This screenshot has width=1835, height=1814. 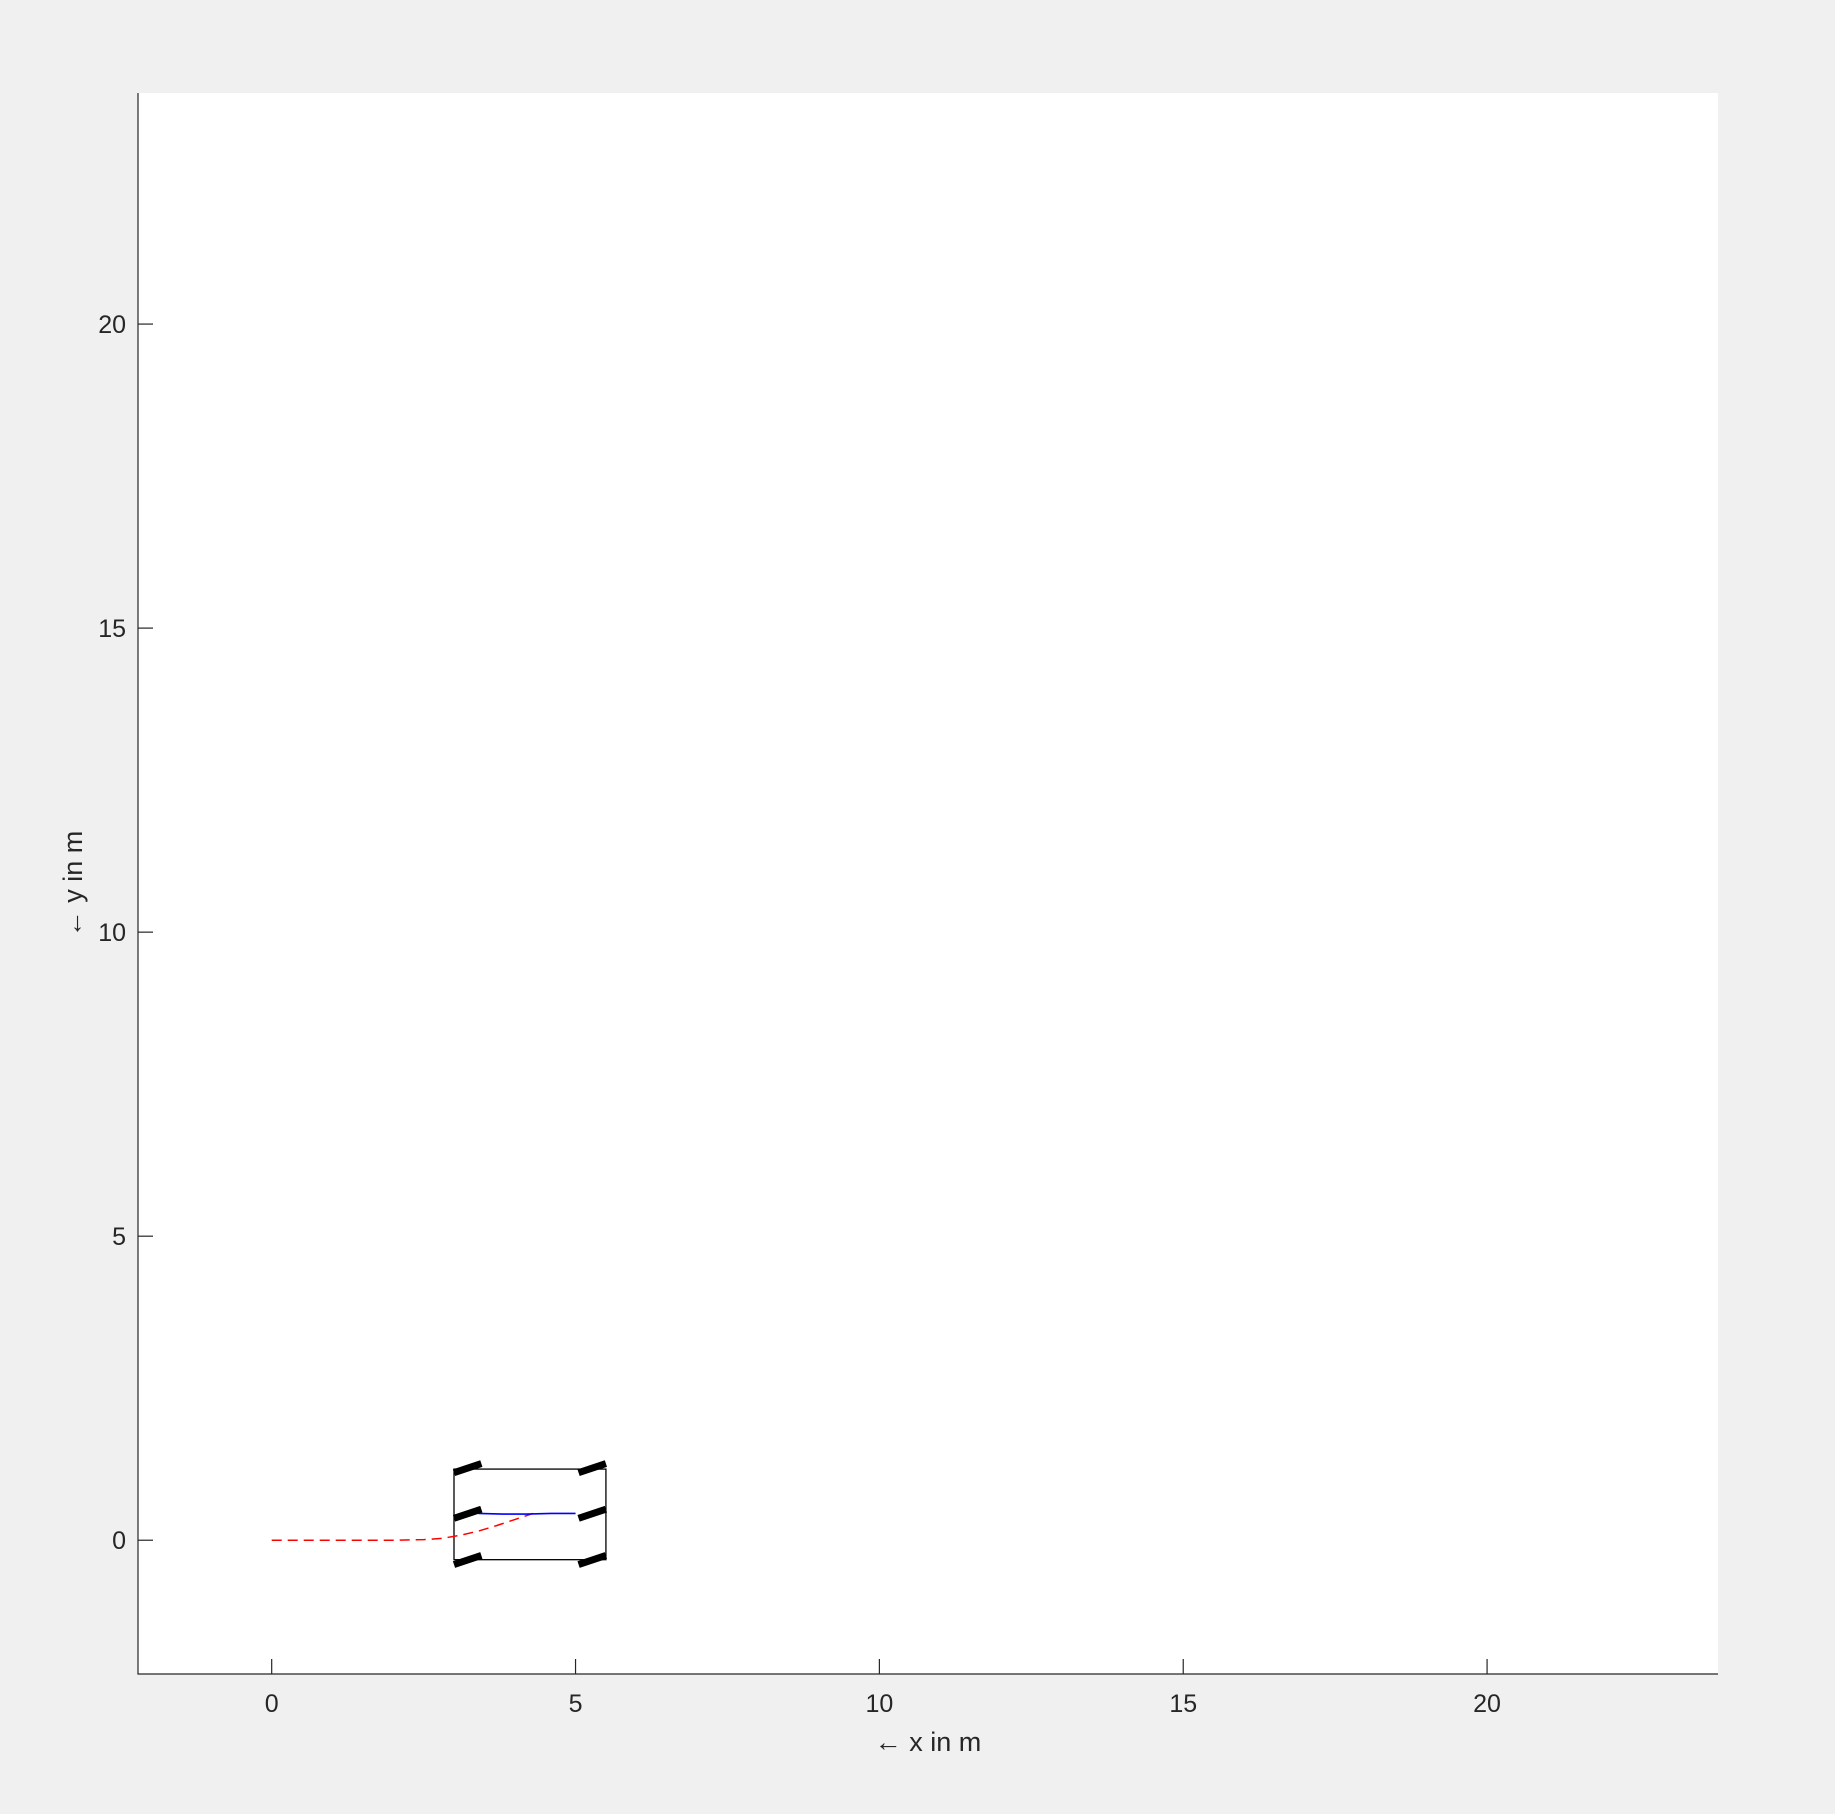 I want to click on y-tick-label: 0, so click(x=119, y=1541).